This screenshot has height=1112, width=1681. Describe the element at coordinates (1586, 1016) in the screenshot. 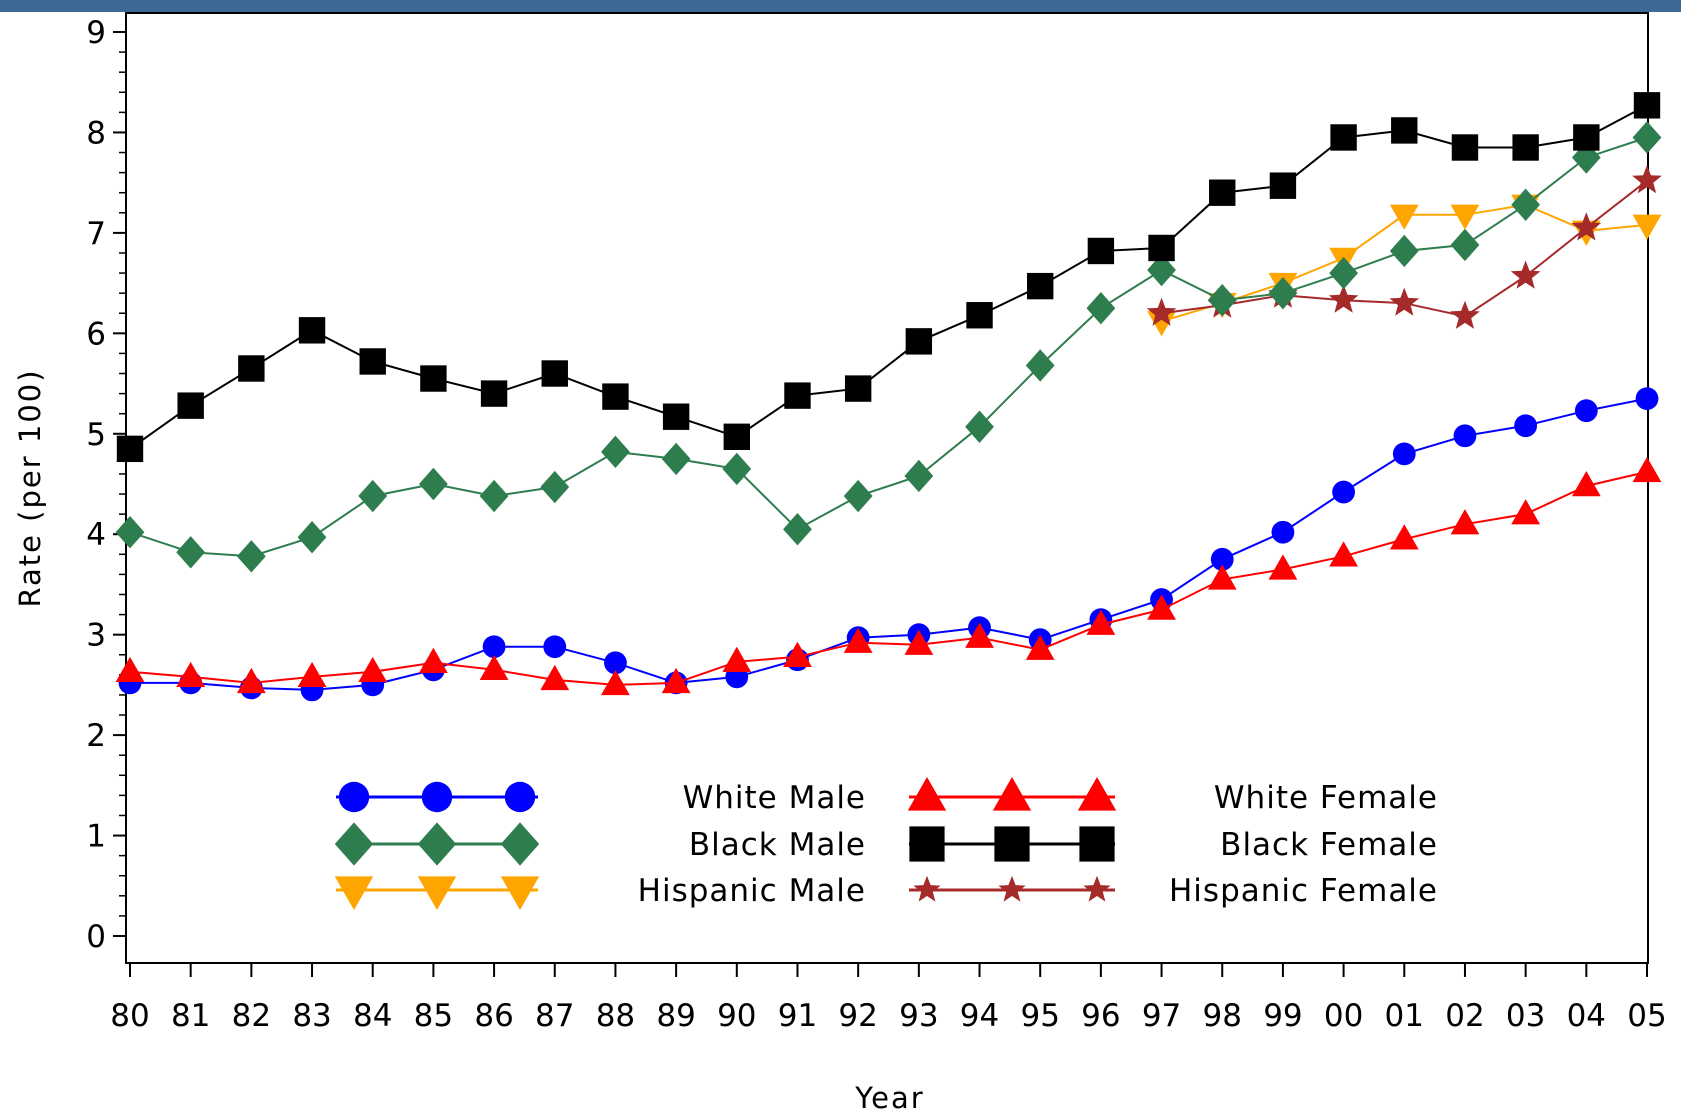

I see `x-tick-label: 04` at that location.